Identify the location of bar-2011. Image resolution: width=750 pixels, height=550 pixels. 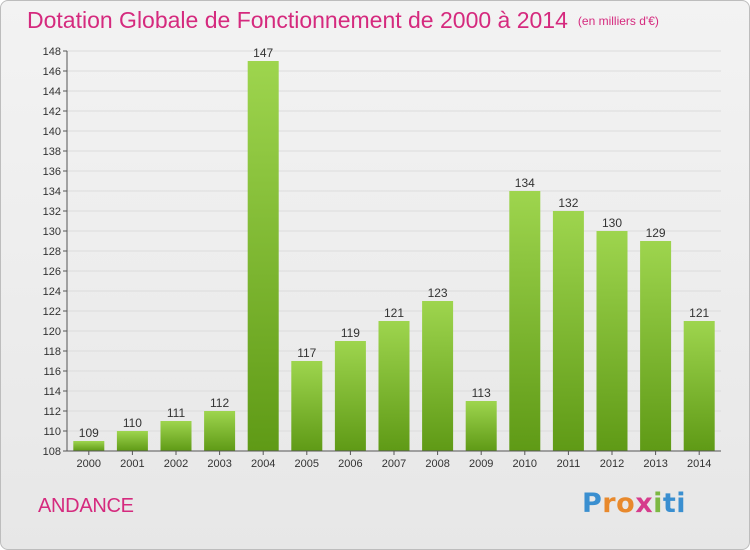
(568, 331).